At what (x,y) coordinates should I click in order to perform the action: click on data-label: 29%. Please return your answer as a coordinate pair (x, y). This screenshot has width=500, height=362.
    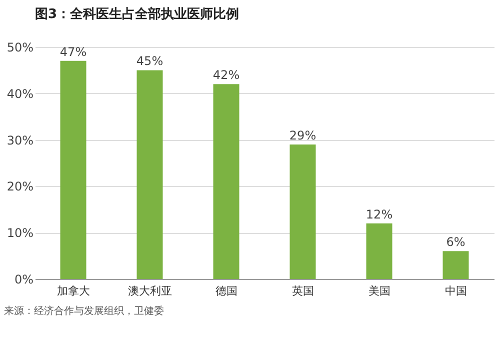
    Looking at the image, I should click on (302, 135).